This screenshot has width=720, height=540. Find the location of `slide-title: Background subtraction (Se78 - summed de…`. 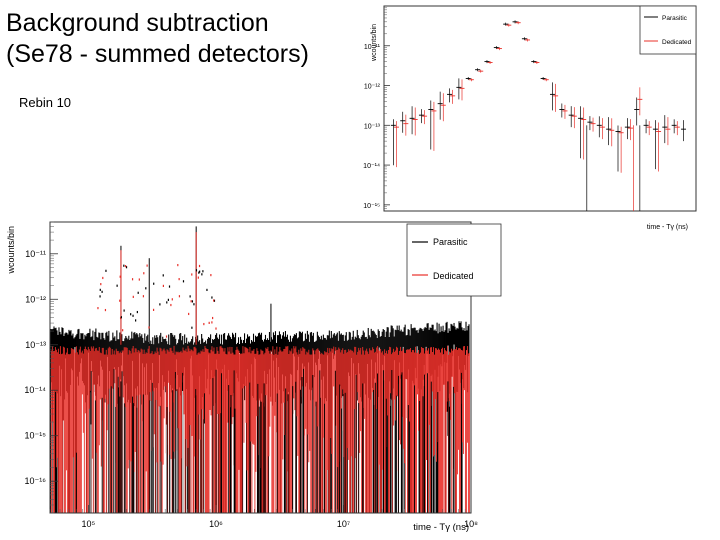

slide-title: Background subtraction (Se78 - summed de… is located at coordinates (157, 39).